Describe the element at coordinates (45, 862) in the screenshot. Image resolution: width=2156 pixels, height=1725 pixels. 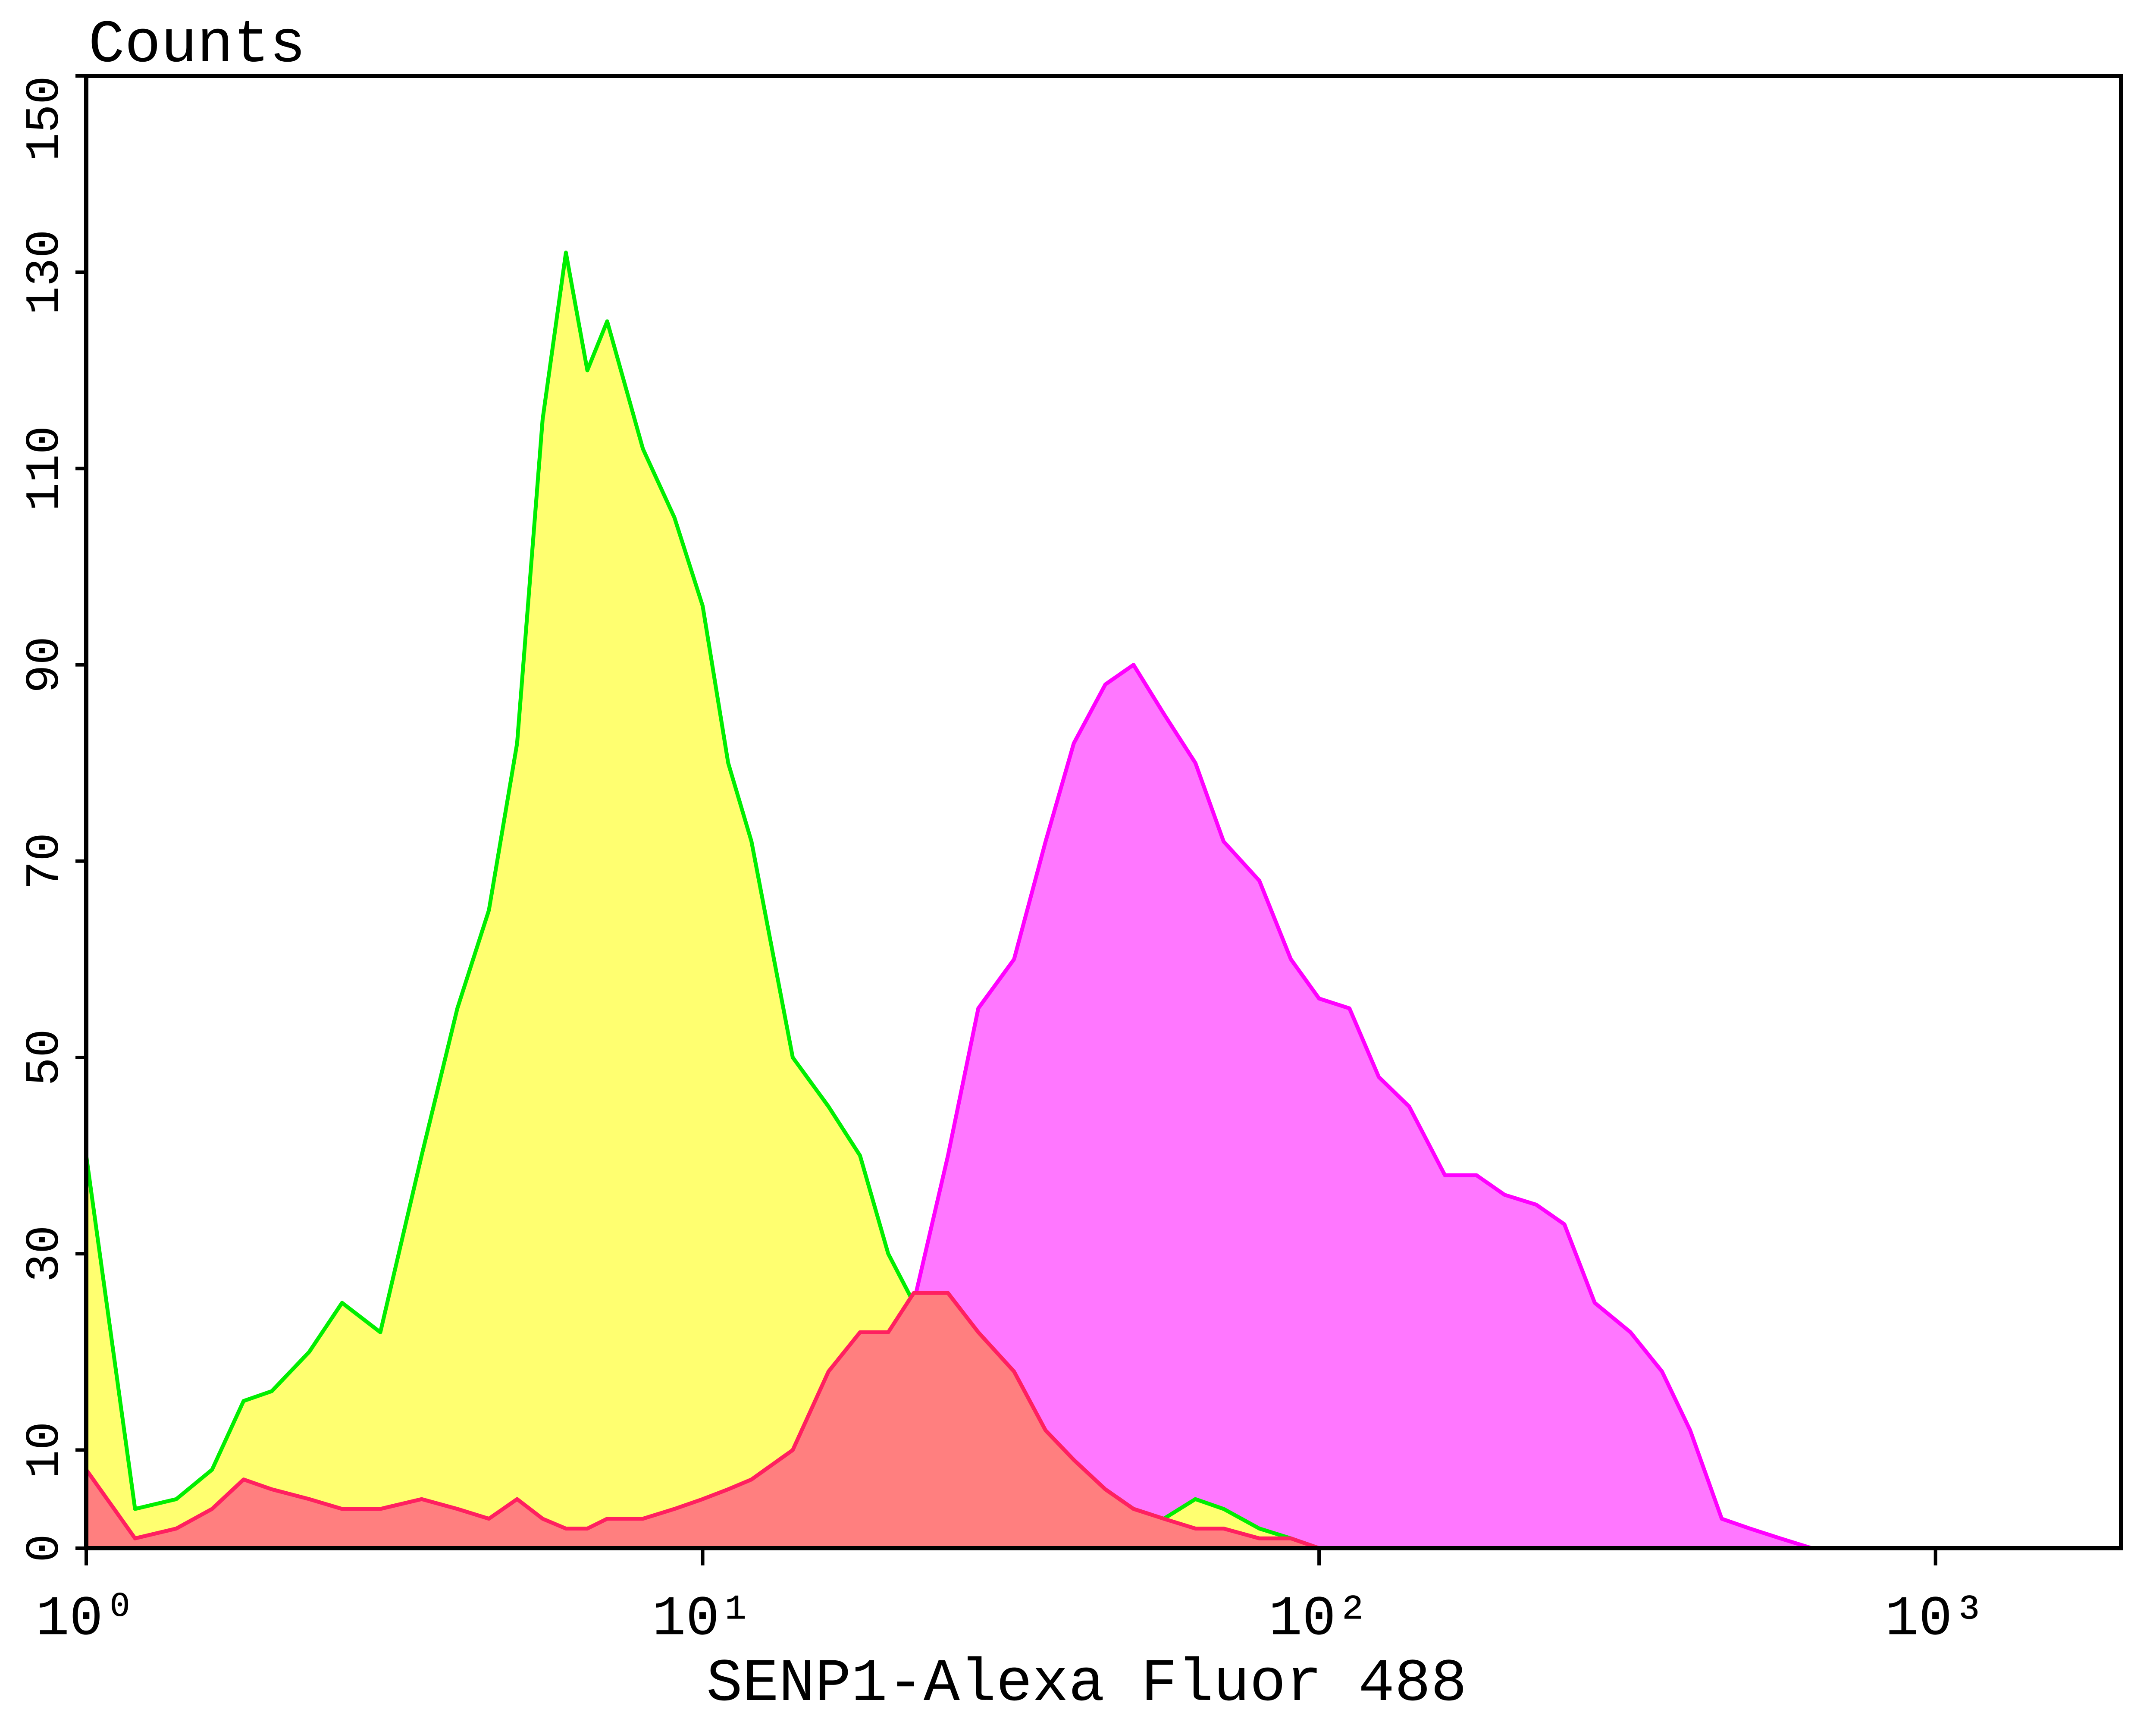
I see `y-tick-label: 70` at that location.